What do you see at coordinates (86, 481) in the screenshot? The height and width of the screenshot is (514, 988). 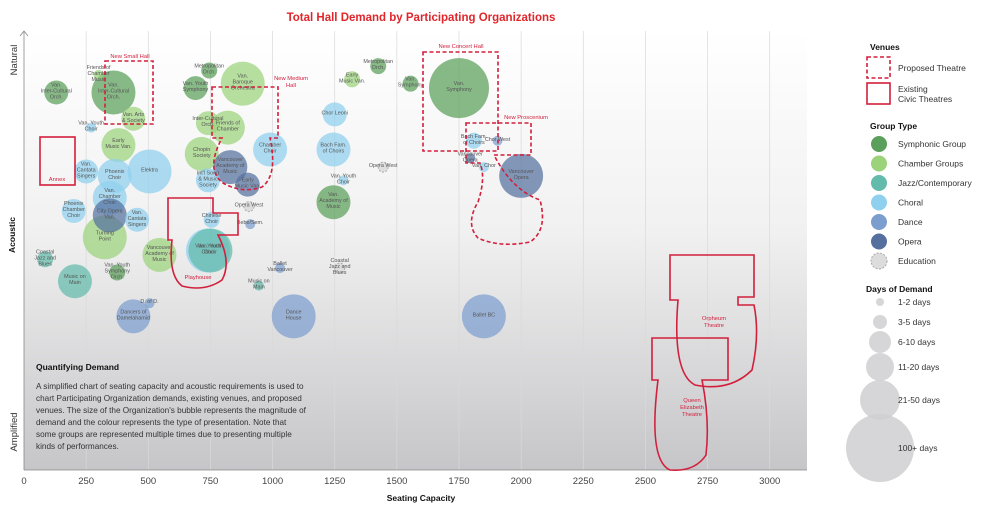 I see `x-tick-label: 250` at bounding box center [86, 481].